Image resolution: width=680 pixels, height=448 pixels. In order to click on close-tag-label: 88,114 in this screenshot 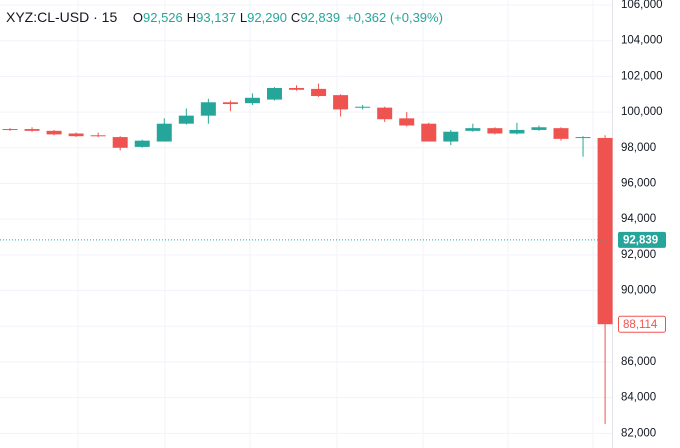, I will do `click(640, 325)`.